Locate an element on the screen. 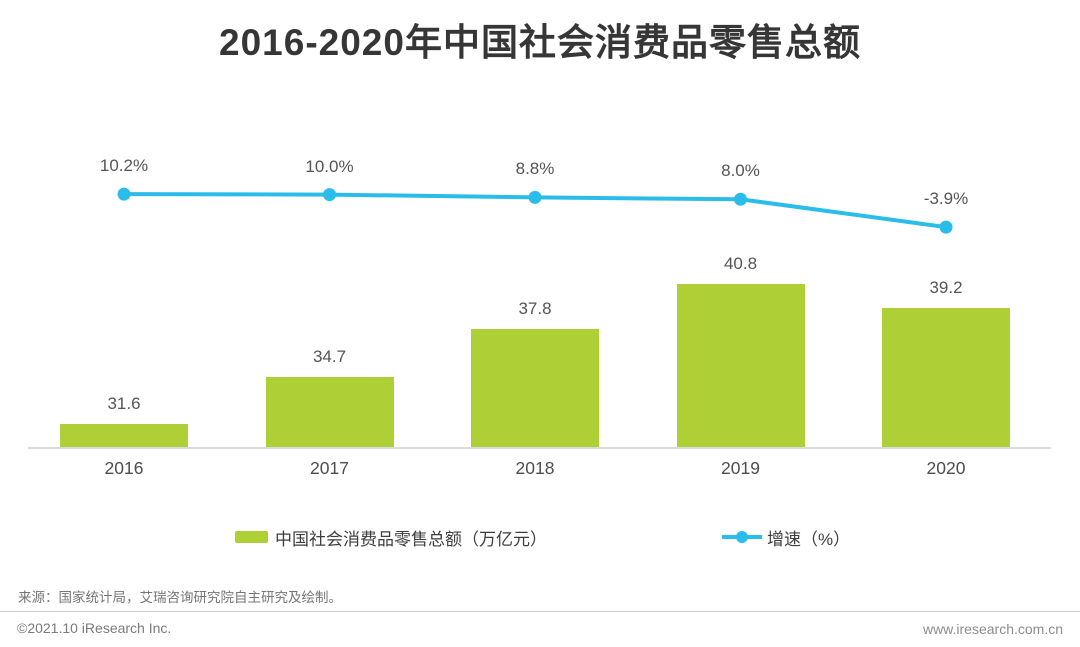 This screenshot has width=1080, height=647. bar-value-label-2017: 34.7 is located at coordinates (329, 356).